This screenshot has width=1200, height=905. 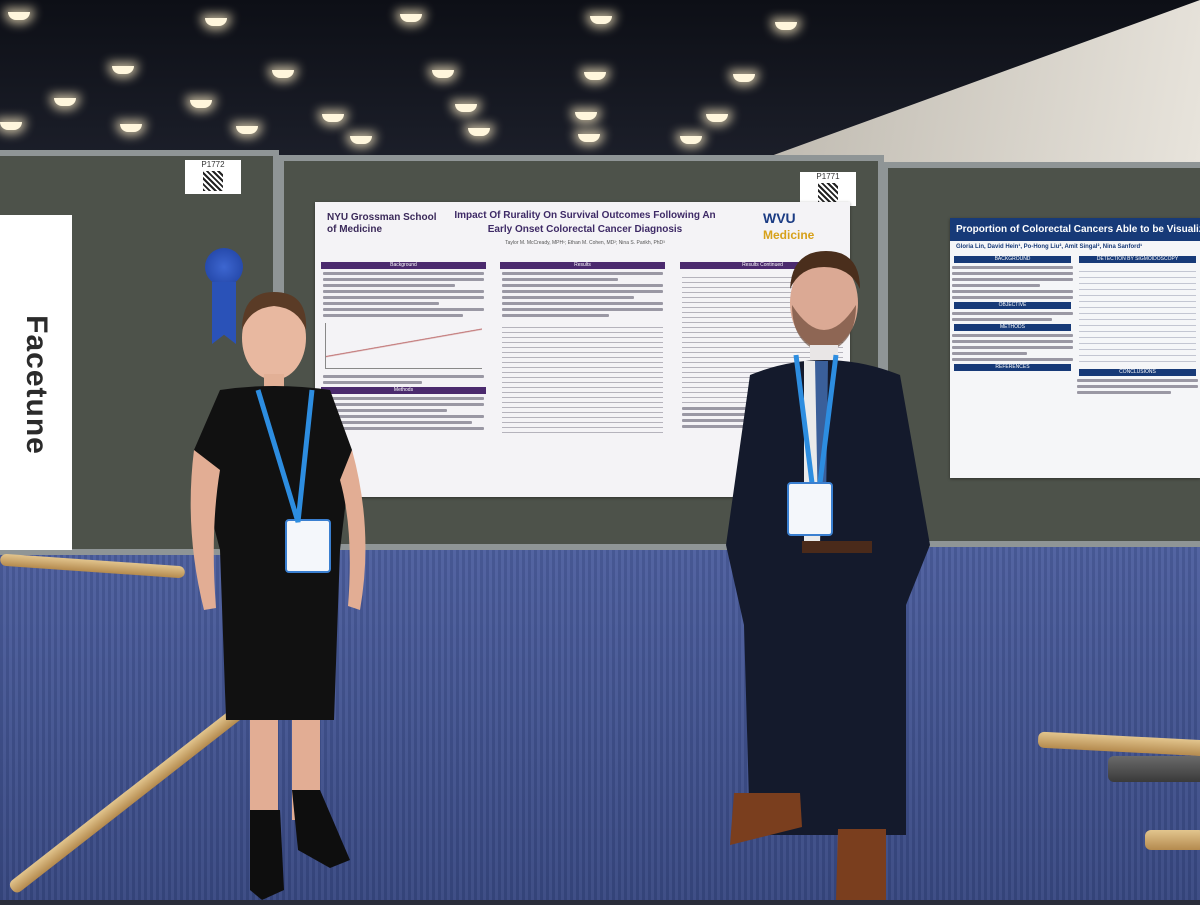 I want to click on section-header: REFERENCES, so click(x=1012, y=367).